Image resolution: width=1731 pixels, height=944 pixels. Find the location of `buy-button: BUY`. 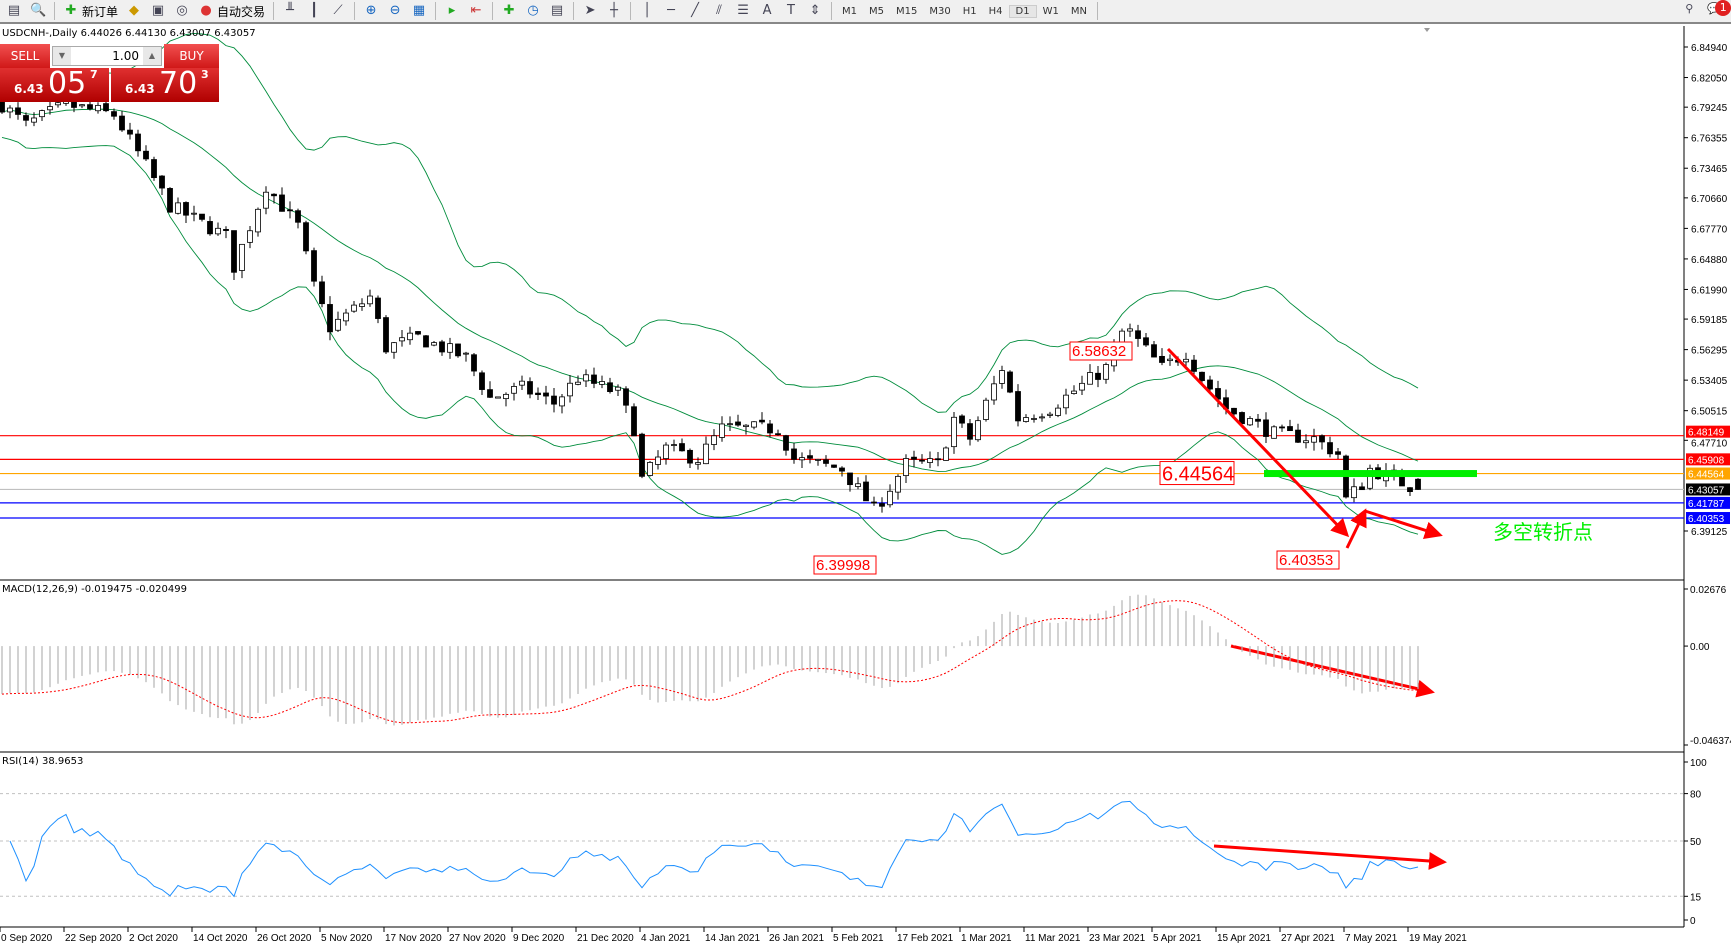

buy-button: BUY is located at coordinates (191, 56).